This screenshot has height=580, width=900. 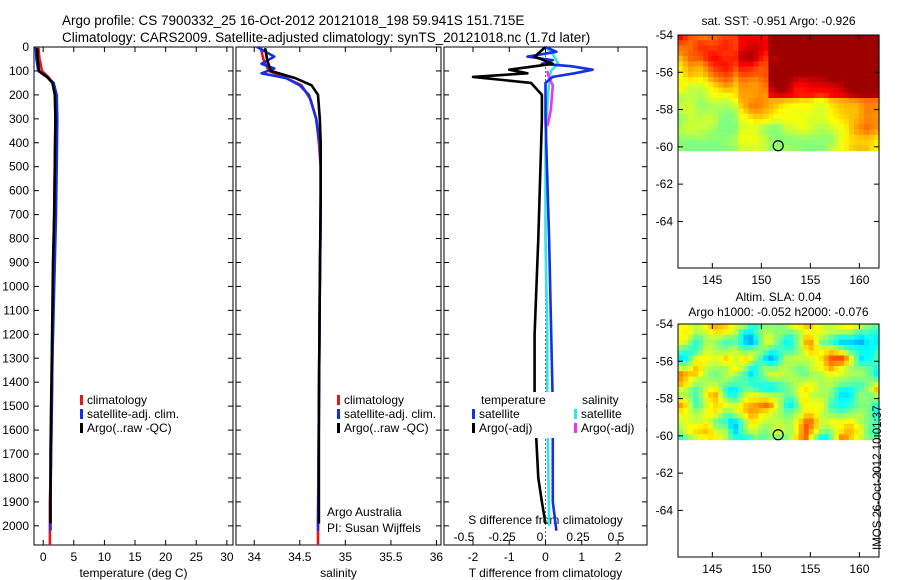 What do you see at coordinates (761, 569) in the screenshot?
I see `sla_map-x-tick-label: 150` at bounding box center [761, 569].